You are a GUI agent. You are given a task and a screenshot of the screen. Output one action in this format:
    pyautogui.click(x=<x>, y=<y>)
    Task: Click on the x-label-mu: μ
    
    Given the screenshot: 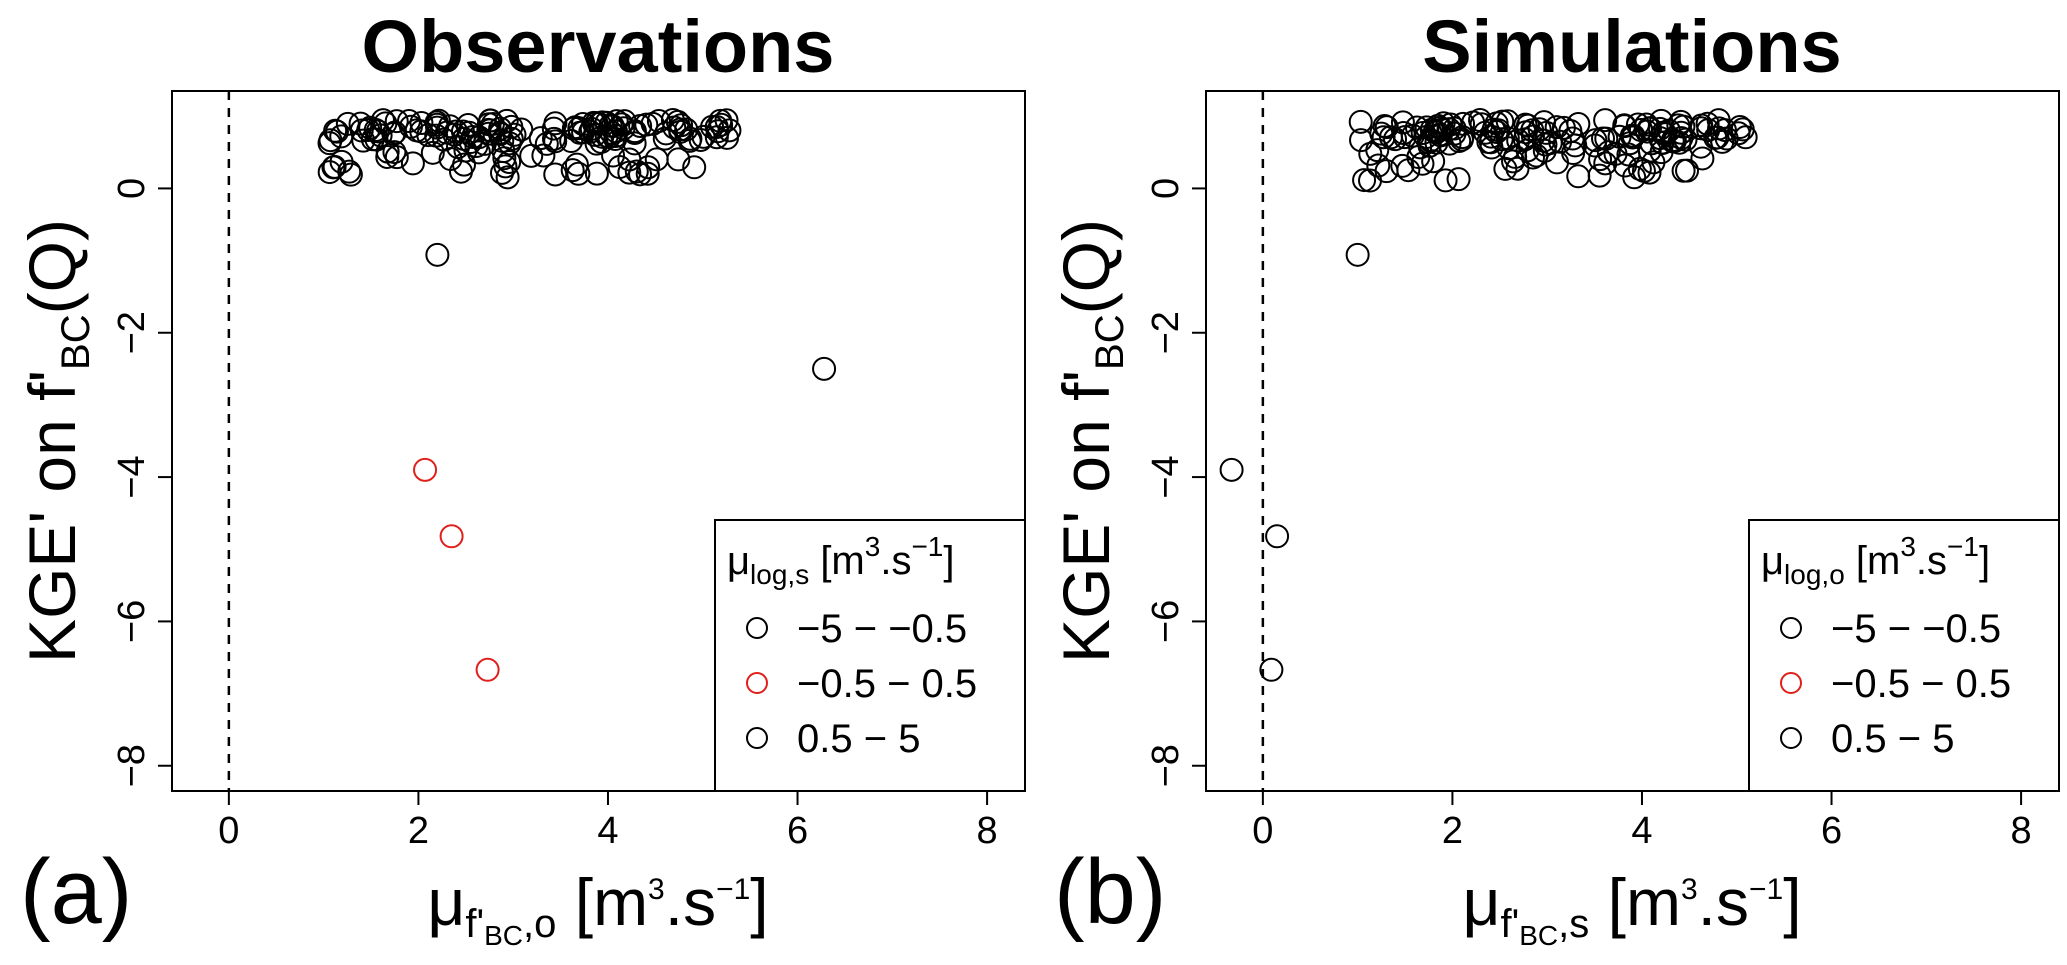 What is the action you would take?
    pyautogui.click(x=446, y=902)
    